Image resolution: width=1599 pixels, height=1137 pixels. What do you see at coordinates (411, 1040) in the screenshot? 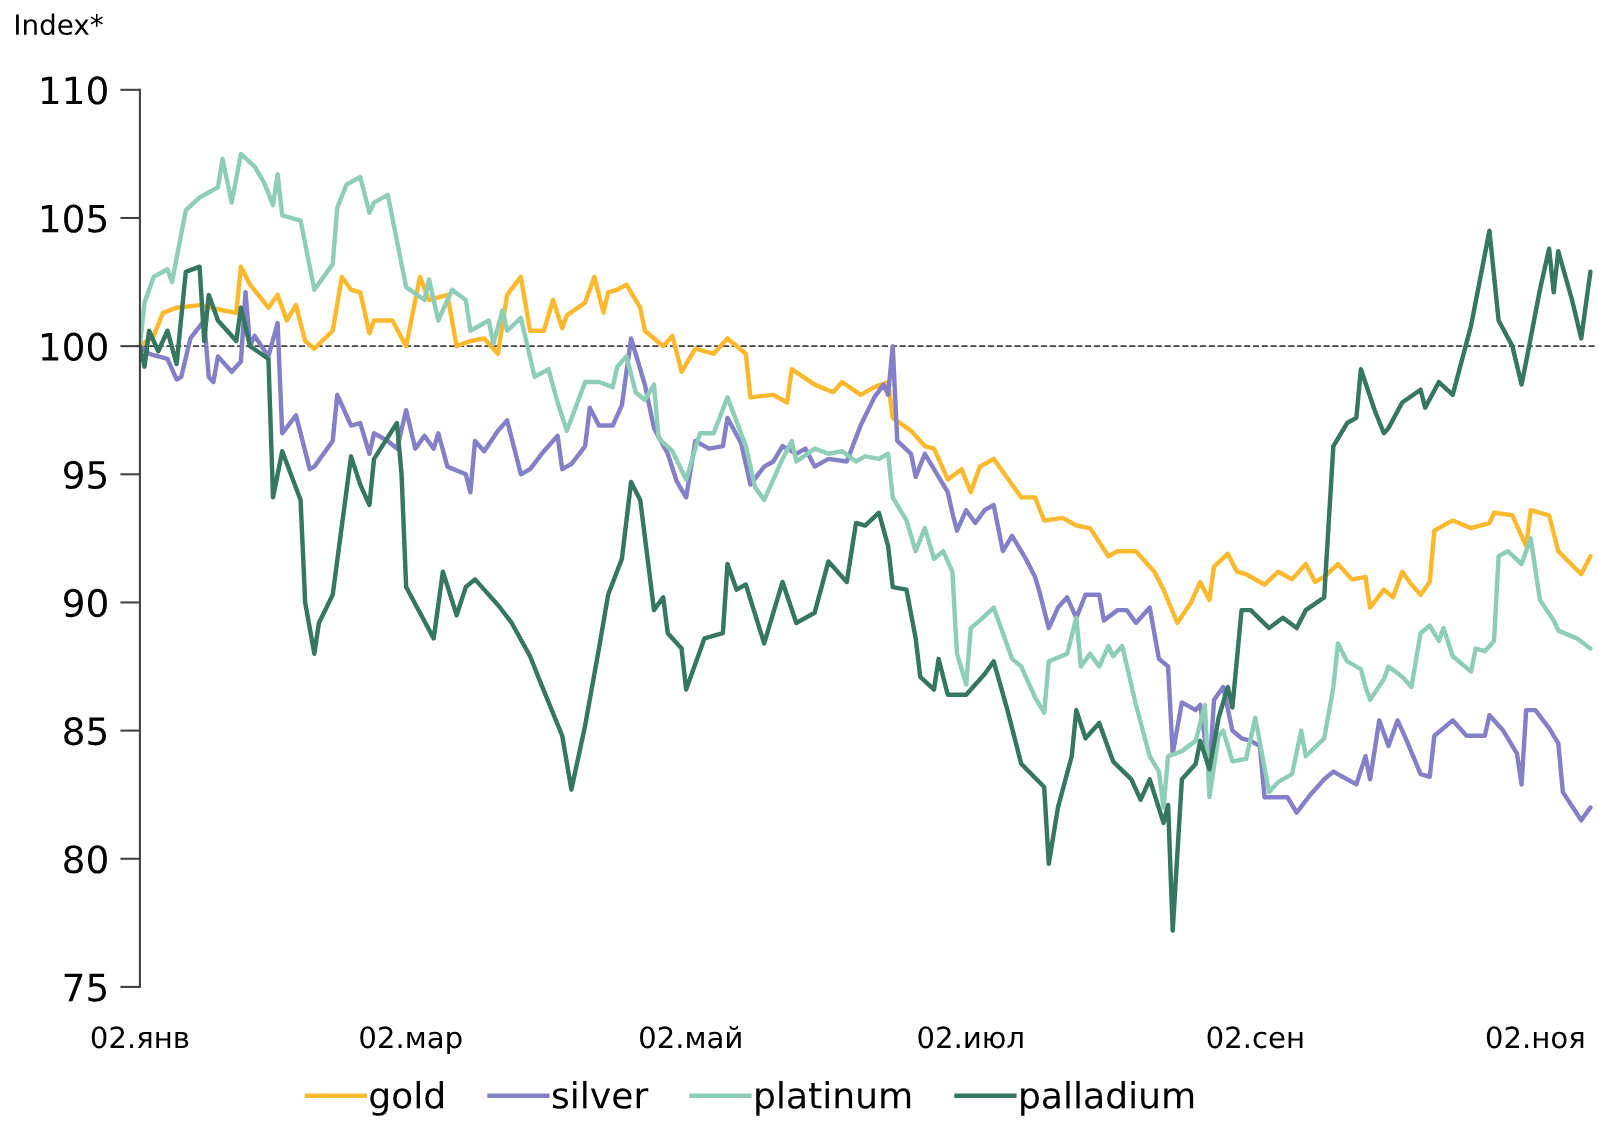
I see `x-tick-label: 02.мар` at bounding box center [411, 1040].